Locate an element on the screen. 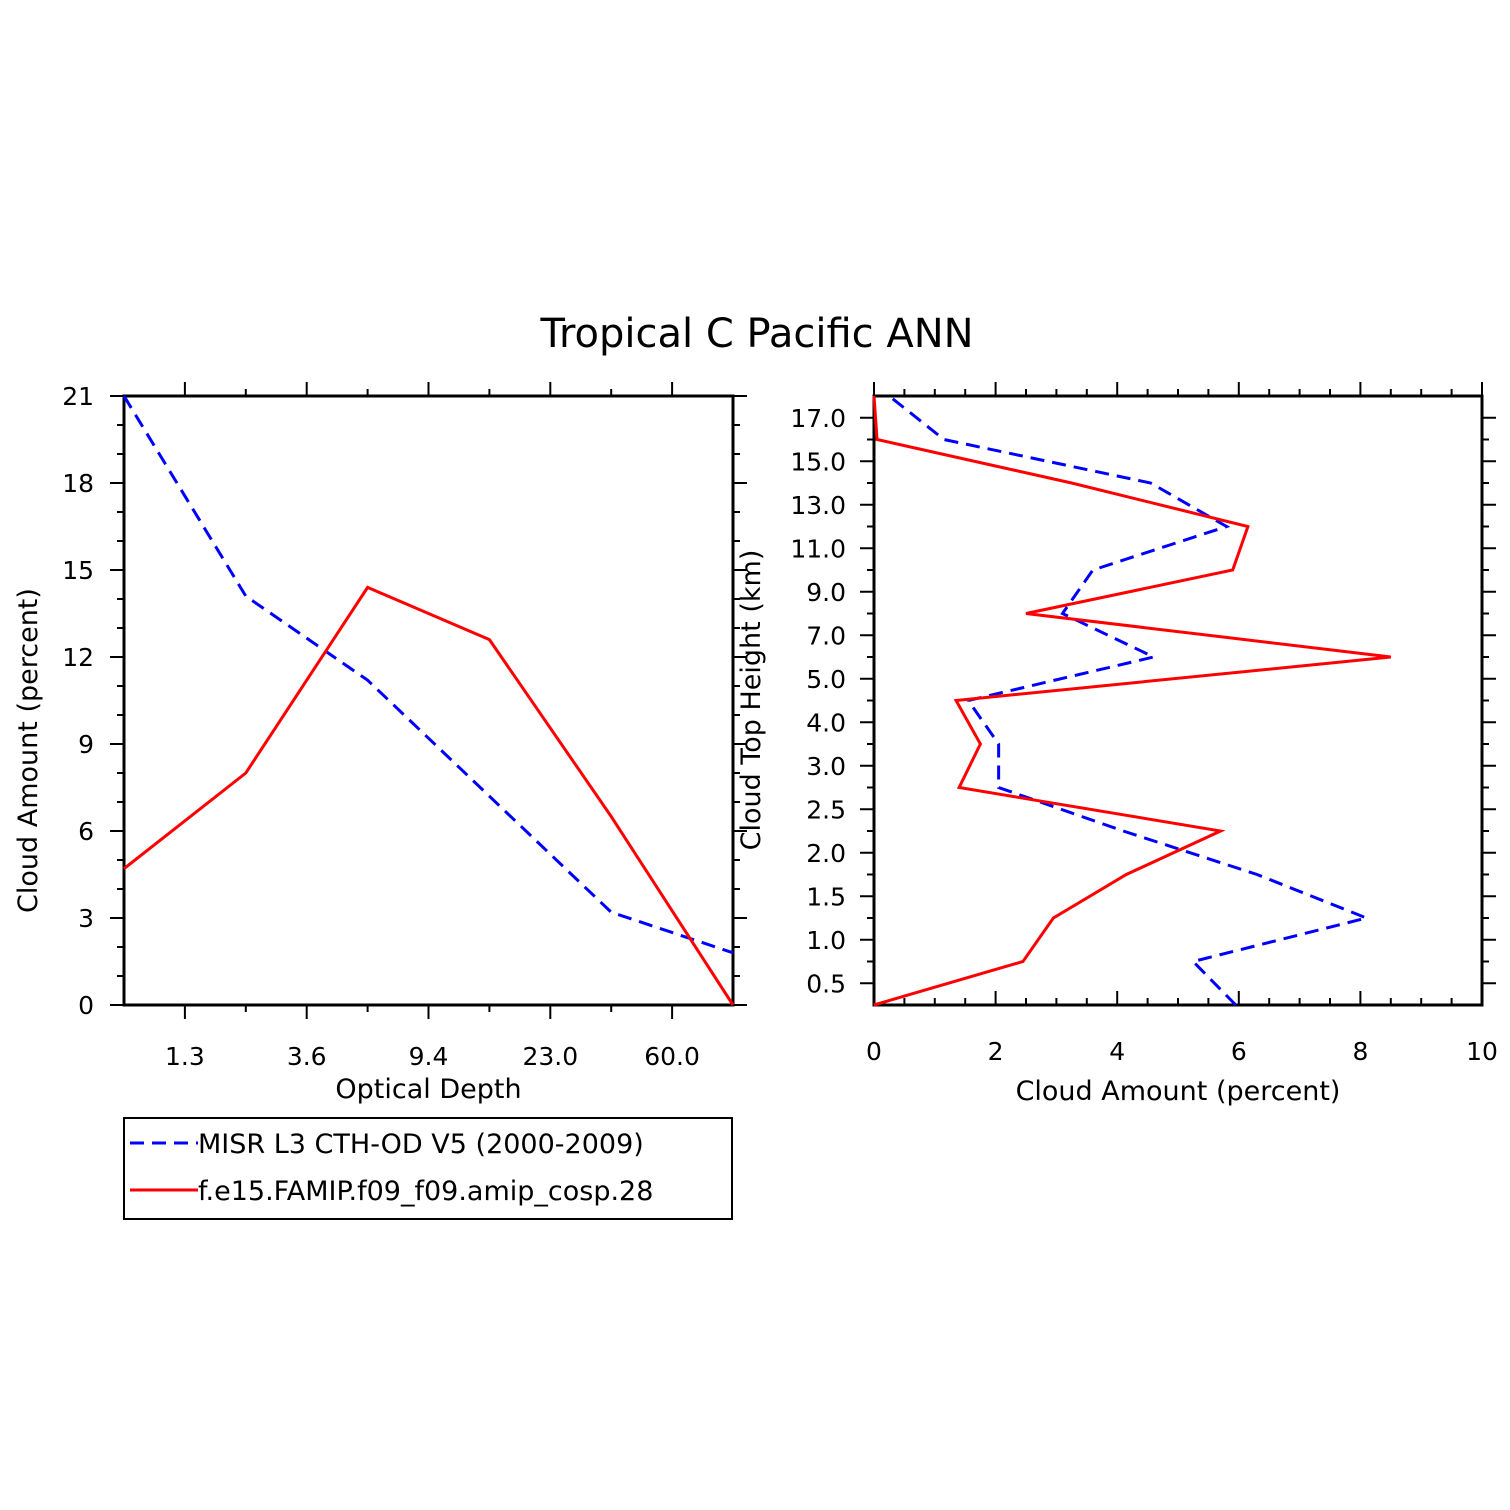 This screenshot has height=1510, width=1510. right-y-tick-label: 17.0 is located at coordinates (818, 418).